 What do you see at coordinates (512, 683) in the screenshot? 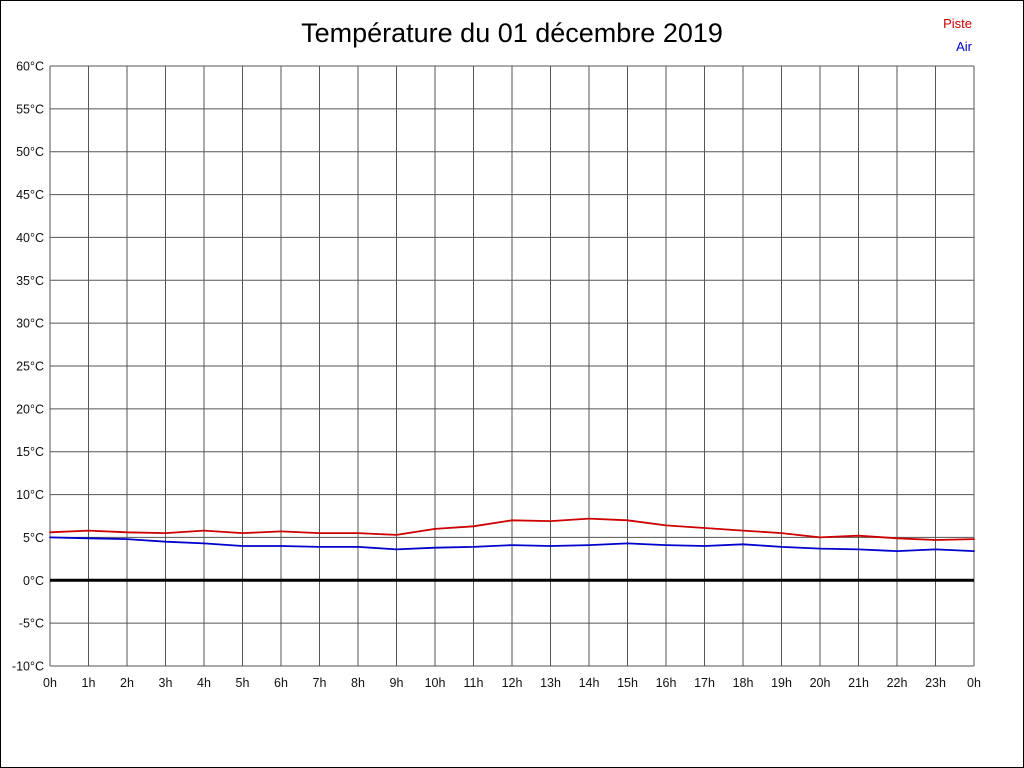
I see `x-axis-tick-label: 12h` at bounding box center [512, 683].